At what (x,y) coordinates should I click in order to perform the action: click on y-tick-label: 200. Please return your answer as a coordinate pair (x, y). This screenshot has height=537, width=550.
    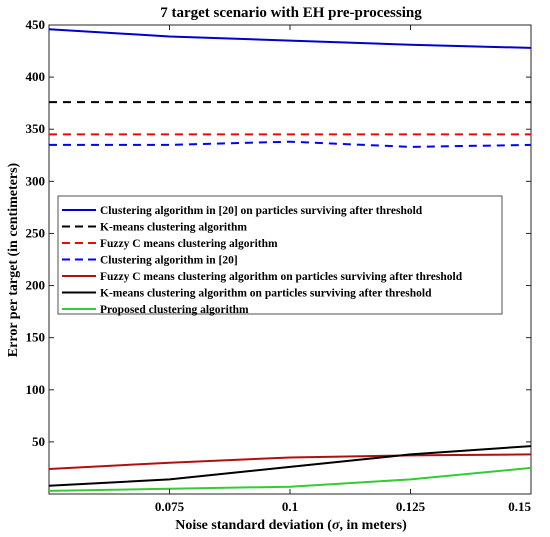
    Looking at the image, I should click on (36, 285).